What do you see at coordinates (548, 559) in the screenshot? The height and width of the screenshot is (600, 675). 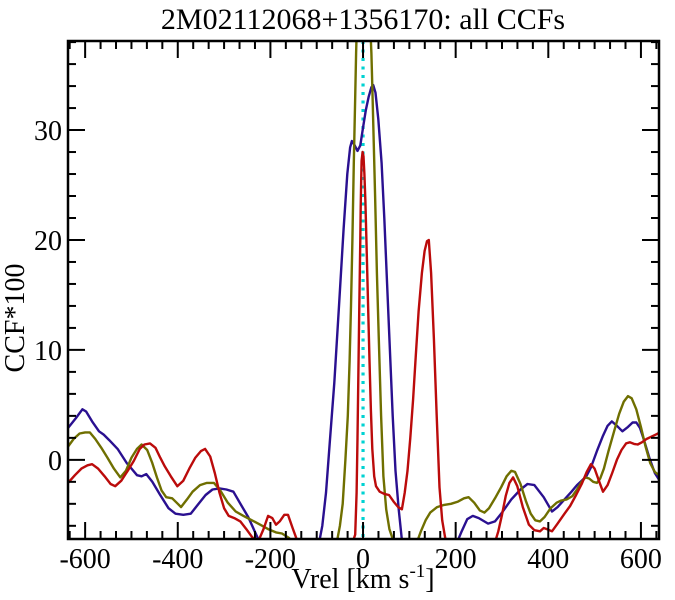 I see `x-tick-label: 400` at bounding box center [548, 559].